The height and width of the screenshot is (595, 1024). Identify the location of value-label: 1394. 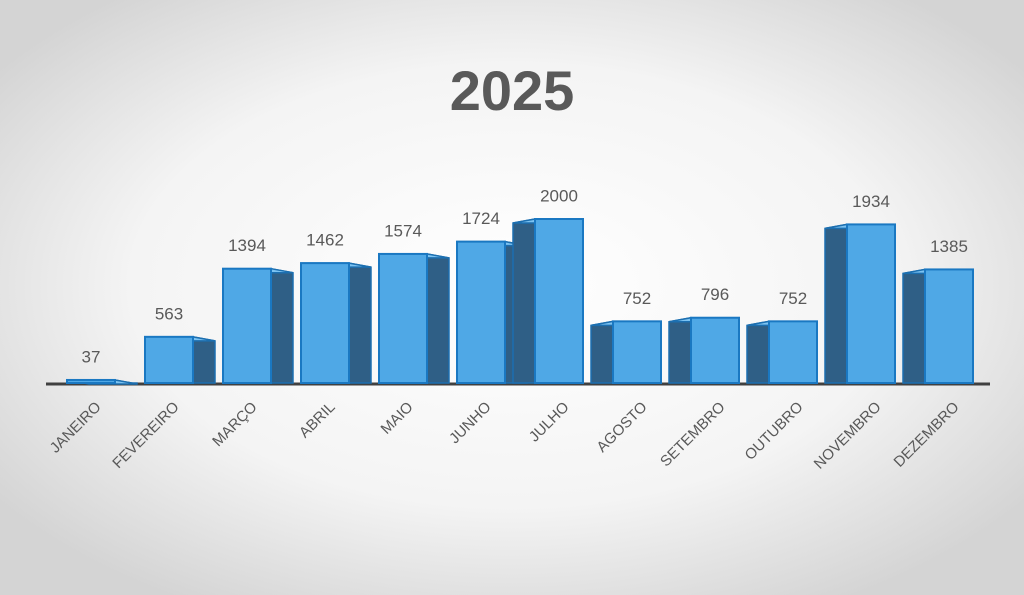
(247, 245).